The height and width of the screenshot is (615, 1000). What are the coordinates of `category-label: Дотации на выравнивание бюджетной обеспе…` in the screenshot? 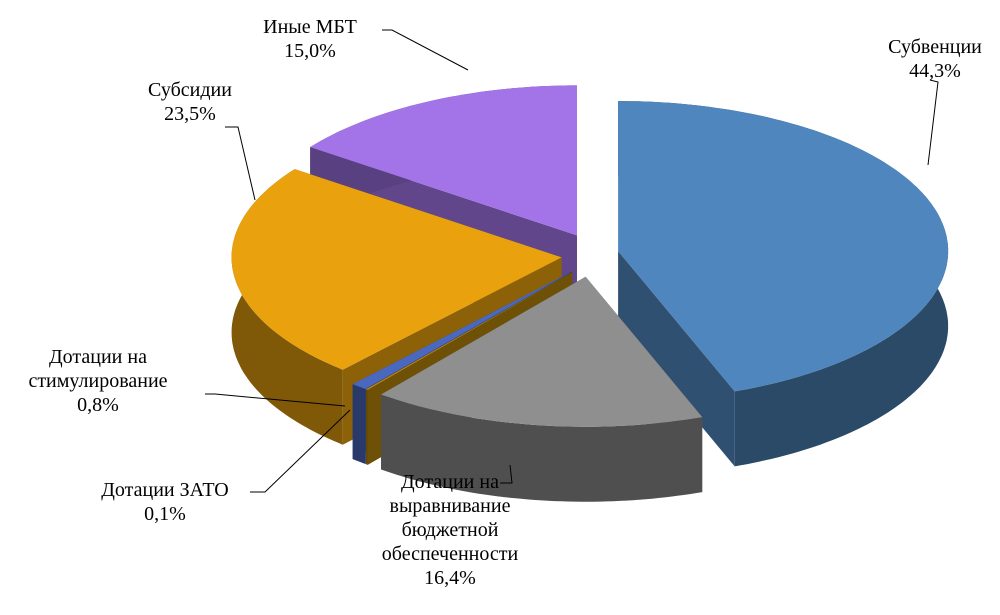 It's located at (450, 518).